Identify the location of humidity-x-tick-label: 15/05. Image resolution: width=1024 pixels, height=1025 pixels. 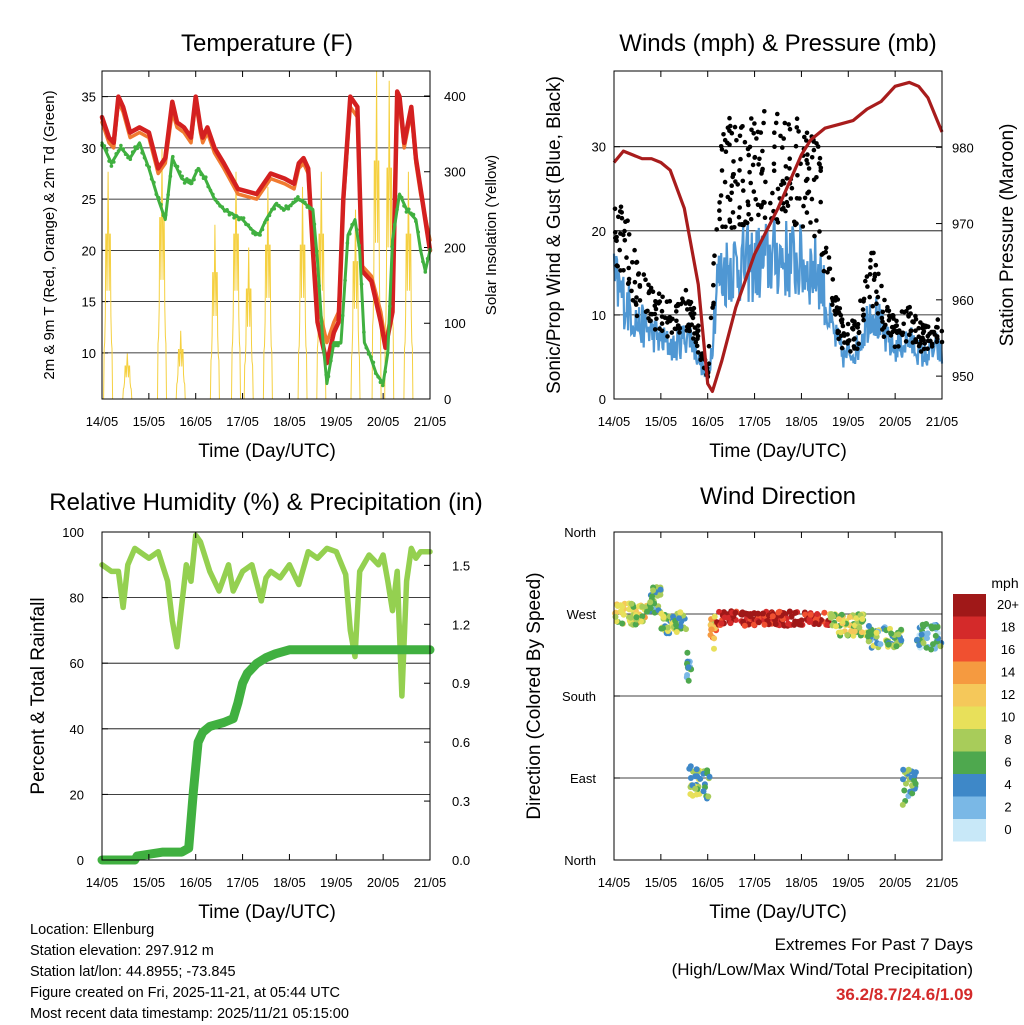
(149, 882).